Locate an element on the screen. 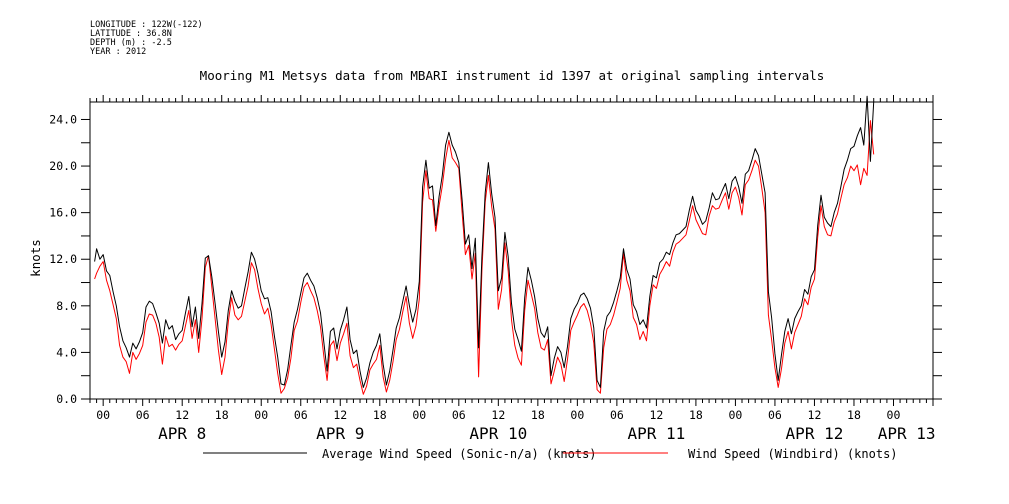  y-tick-label: 16.0 is located at coordinates (63, 213).